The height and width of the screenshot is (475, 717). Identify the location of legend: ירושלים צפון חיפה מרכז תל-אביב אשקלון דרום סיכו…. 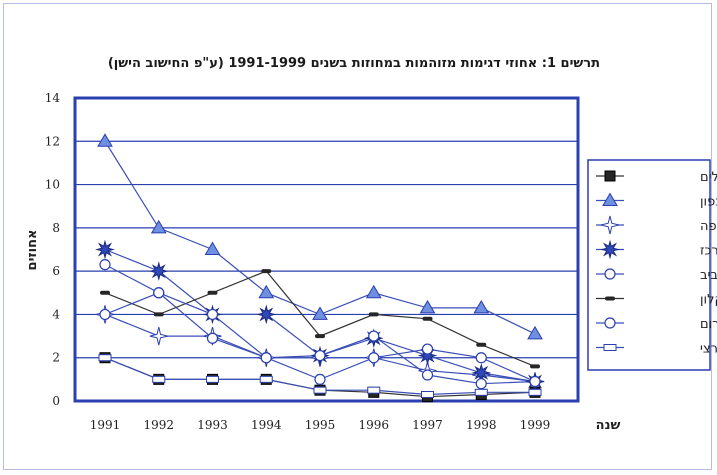
(656, 263).